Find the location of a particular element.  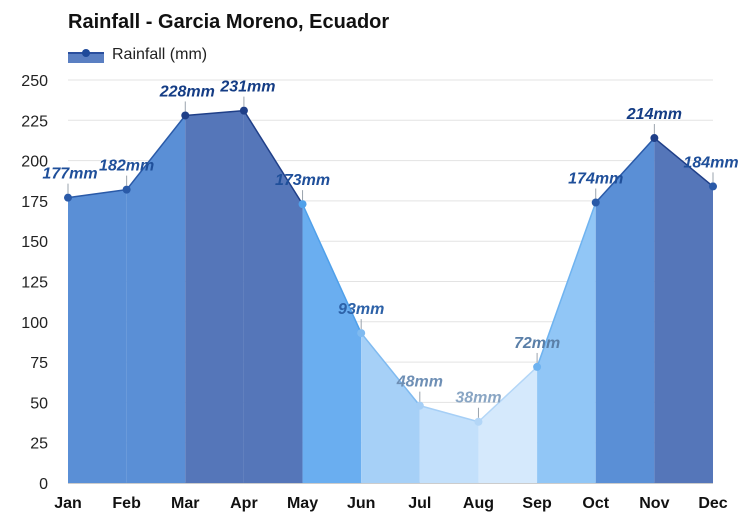

point-feb is located at coordinates (126, 189).